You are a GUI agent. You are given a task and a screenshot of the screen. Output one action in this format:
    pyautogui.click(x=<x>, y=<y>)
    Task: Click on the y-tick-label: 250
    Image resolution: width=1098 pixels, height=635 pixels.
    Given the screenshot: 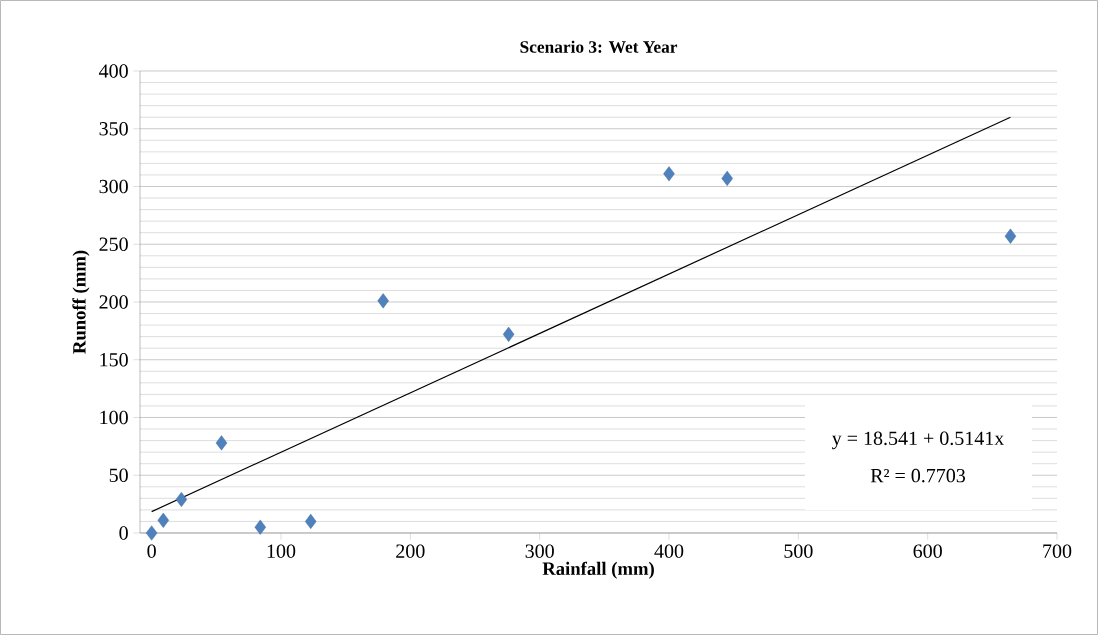 What is the action you would take?
    pyautogui.click(x=113, y=244)
    